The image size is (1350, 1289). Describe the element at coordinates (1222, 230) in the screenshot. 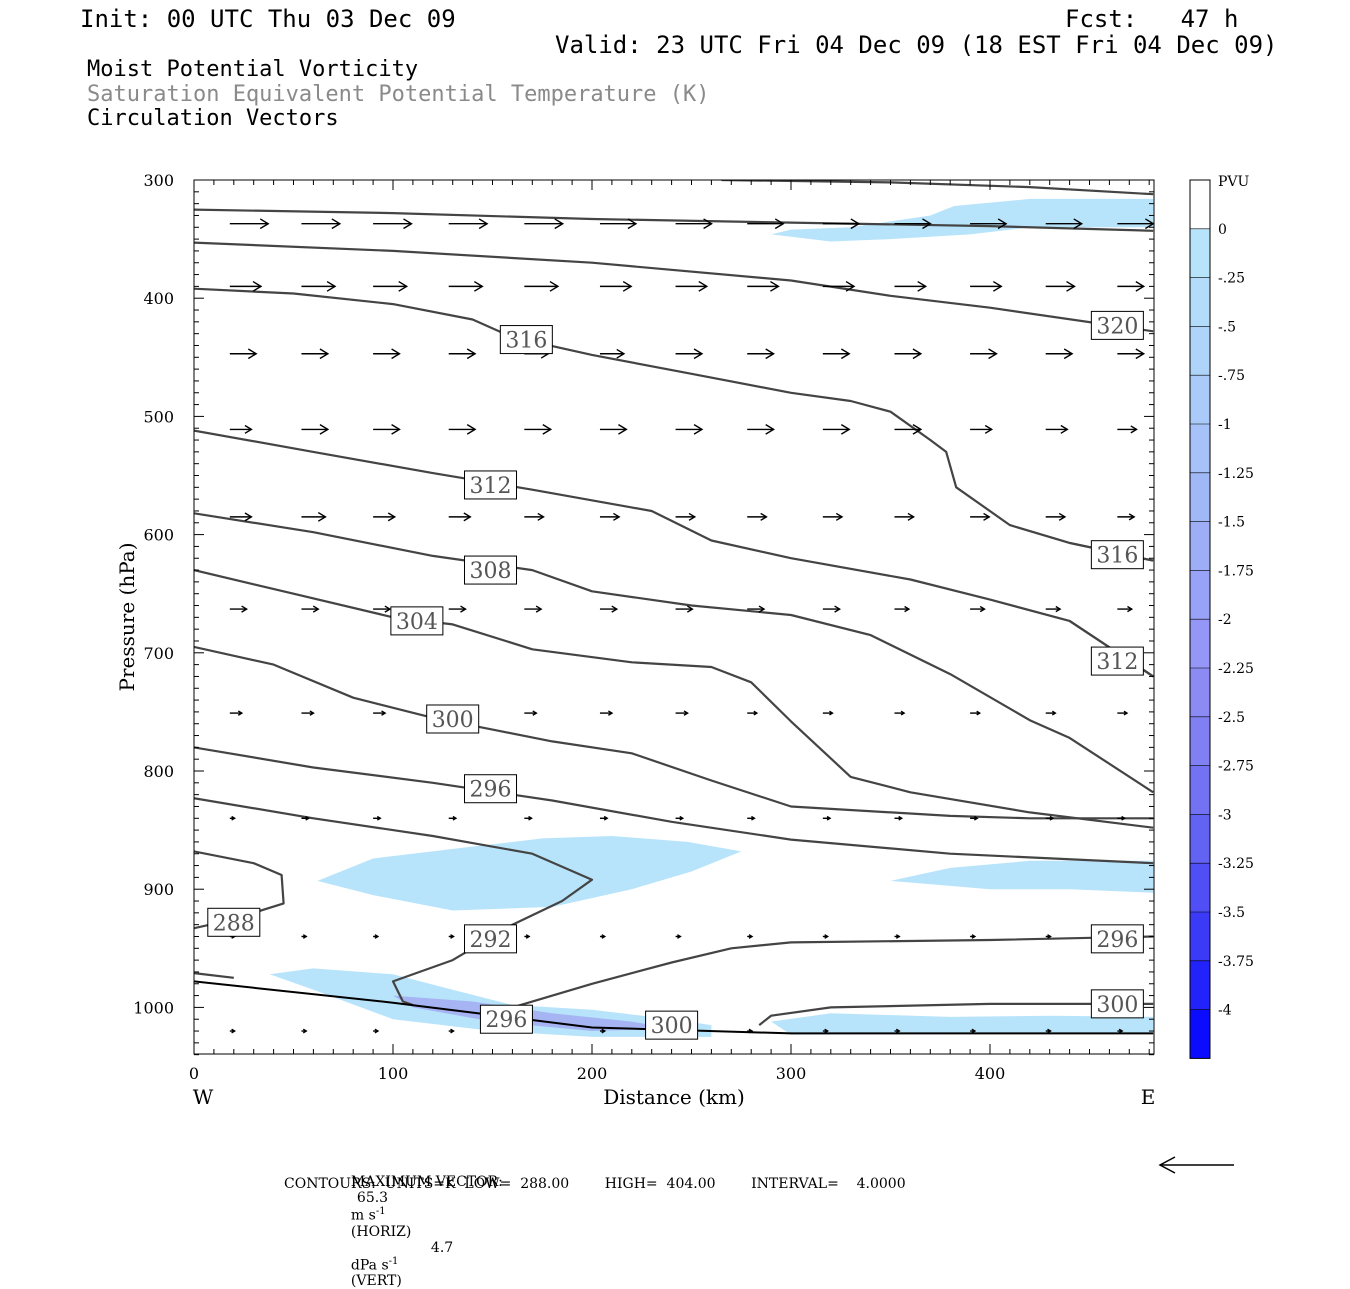

I see `colorbar-label: 0` at that location.